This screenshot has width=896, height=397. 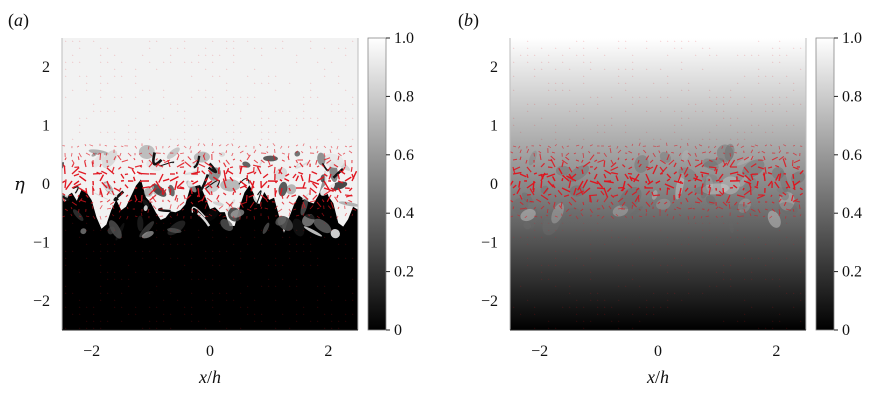 What do you see at coordinates (203, 182) in the screenshot?
I see `mixing-filament` at bounding box center [203, 182].